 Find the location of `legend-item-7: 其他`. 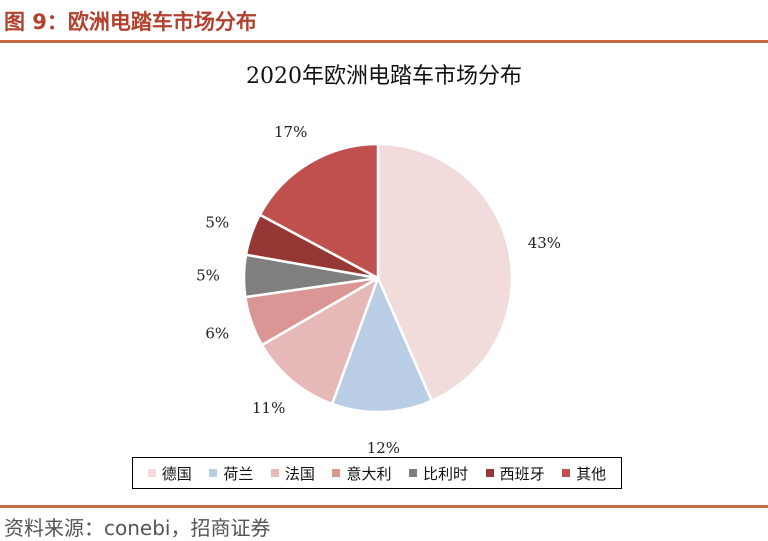

legend-item-7: 其他 is located at coordinates (584, 473).